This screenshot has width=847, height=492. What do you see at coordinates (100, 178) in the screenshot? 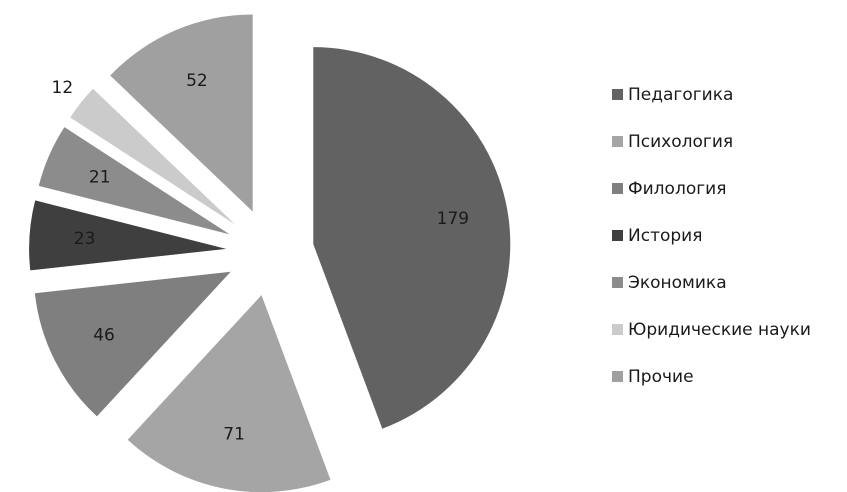
I see `data-label: 21` at bounding box center [100, 178].